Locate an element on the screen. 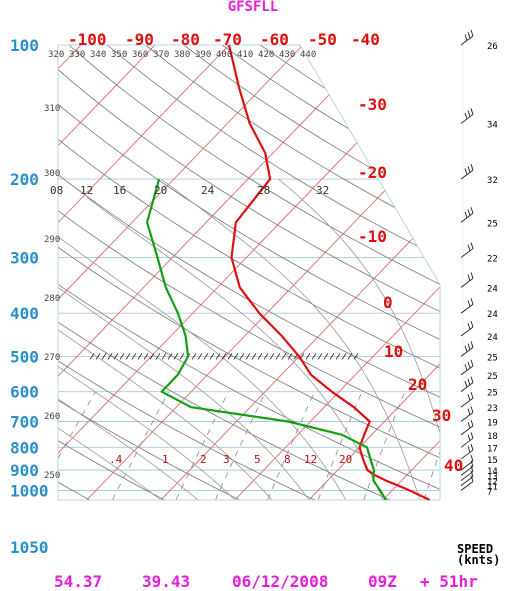 Image resolution: width=506 pixels, height=591 pixels. theta-tick-label: 410 is located at coordinates (245, 55).